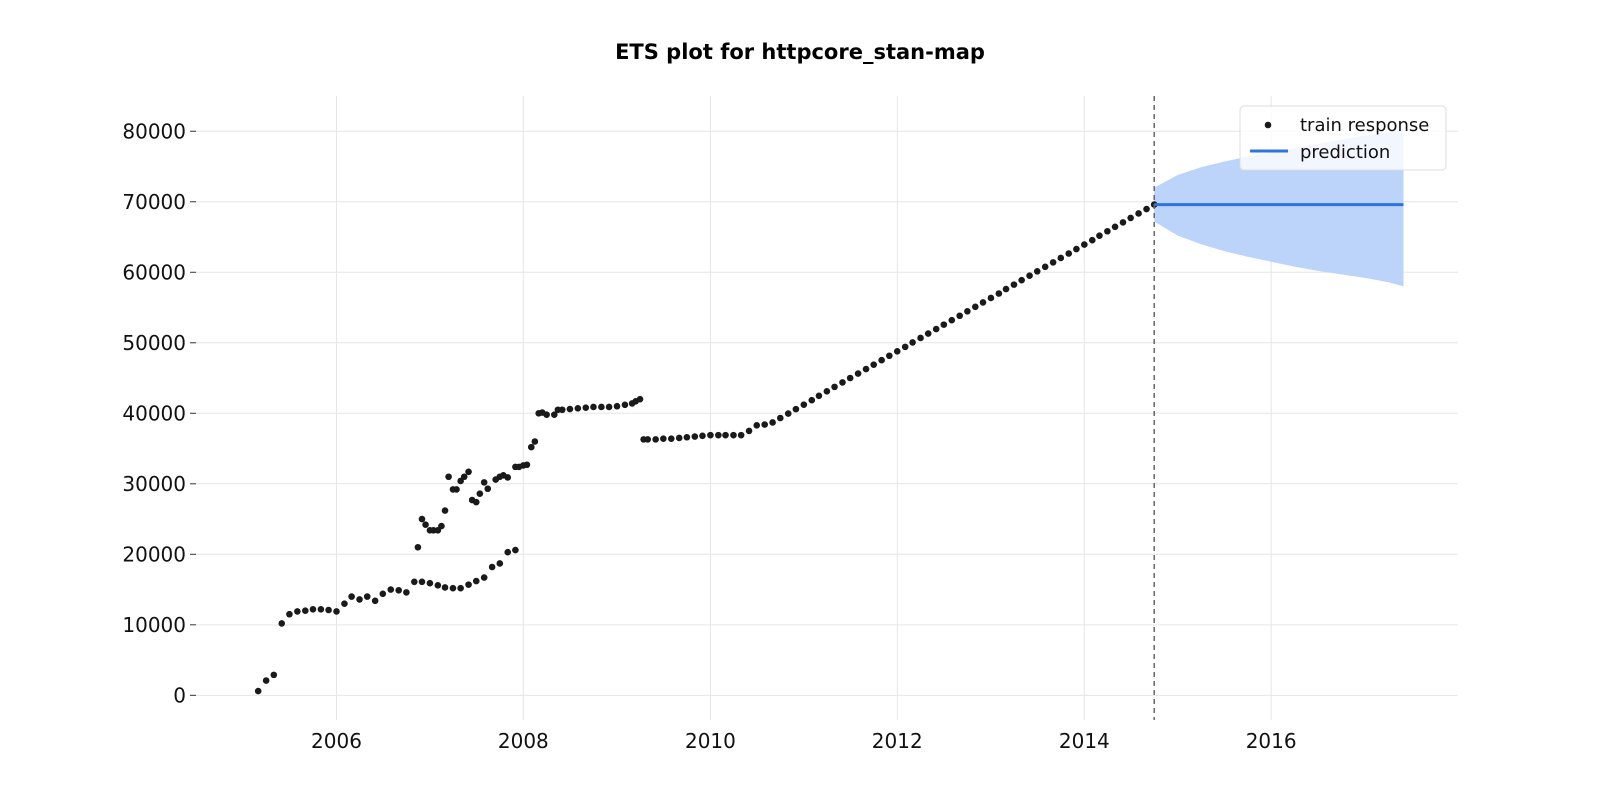  I want to click on y-tick-label: 30000, so click(154, 484).